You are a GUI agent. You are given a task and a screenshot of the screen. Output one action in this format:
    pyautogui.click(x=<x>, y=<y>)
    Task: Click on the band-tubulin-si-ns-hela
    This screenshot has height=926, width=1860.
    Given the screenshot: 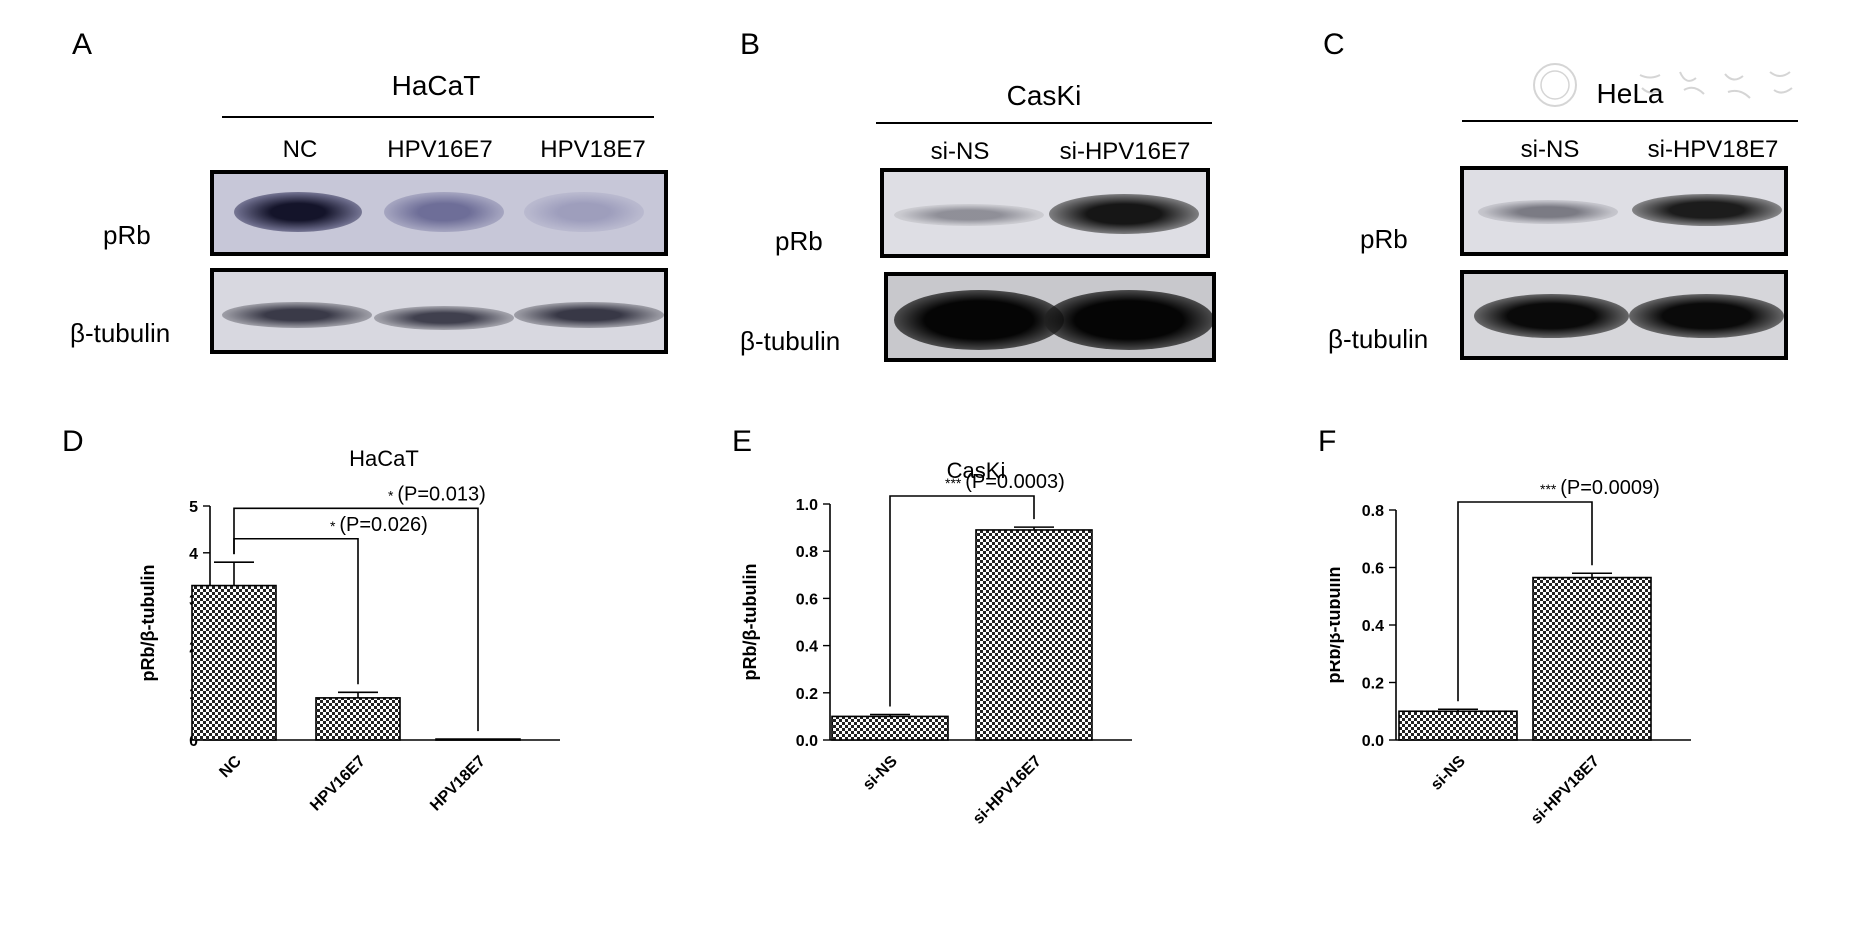 What is the action you would take?
    pyautogui.click(x=1551, y=316)
    